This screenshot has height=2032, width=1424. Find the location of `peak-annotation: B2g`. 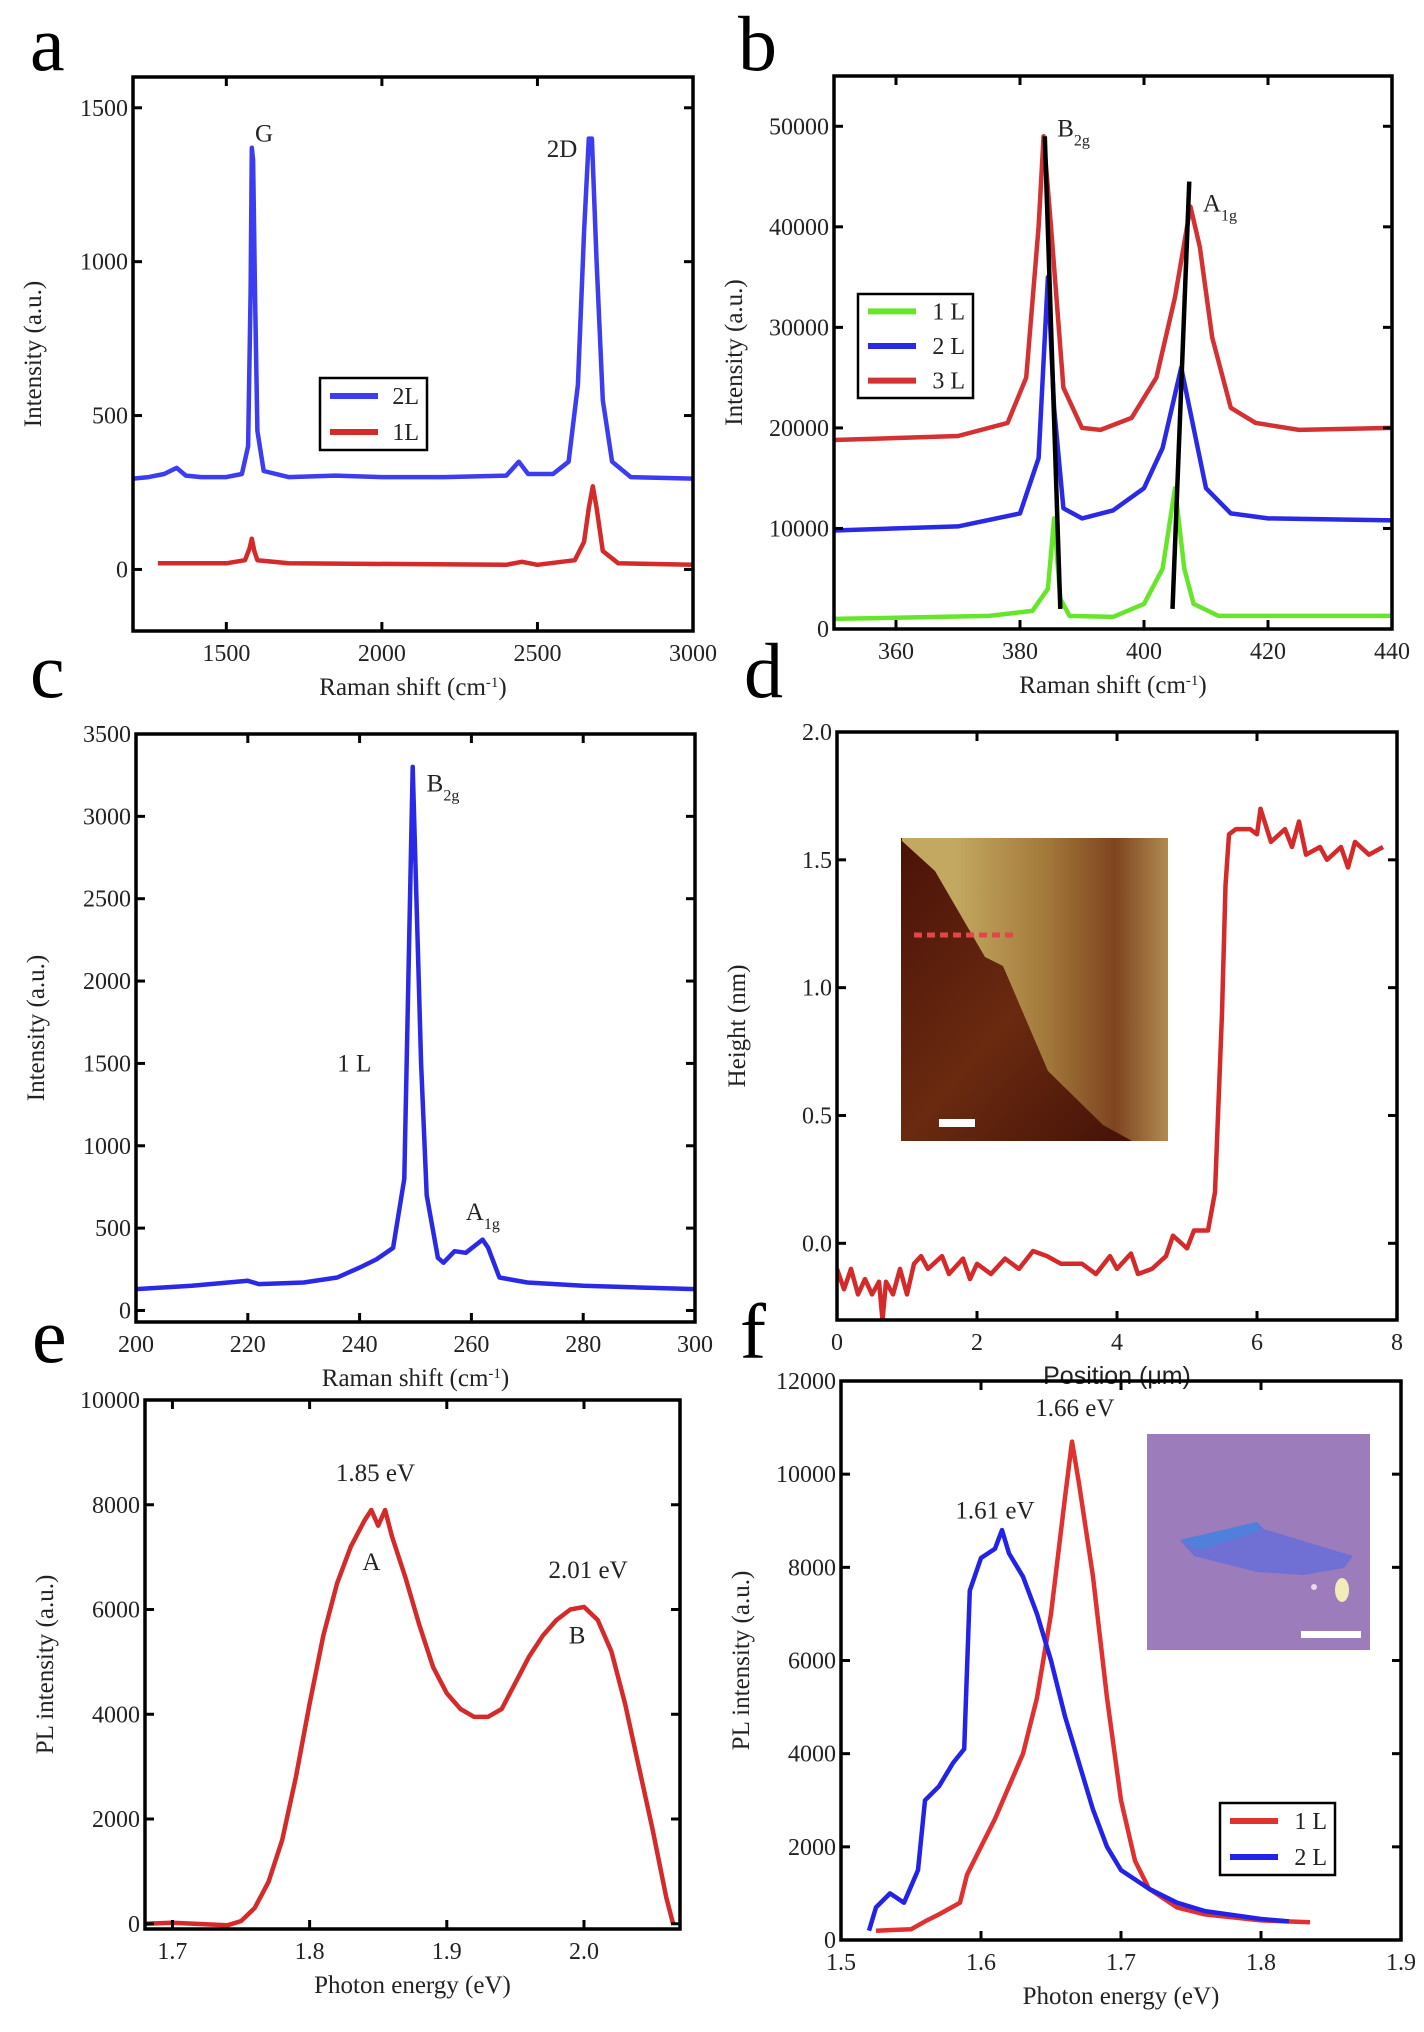

peak-annotation: B2g is located at coordinates (443, 788).